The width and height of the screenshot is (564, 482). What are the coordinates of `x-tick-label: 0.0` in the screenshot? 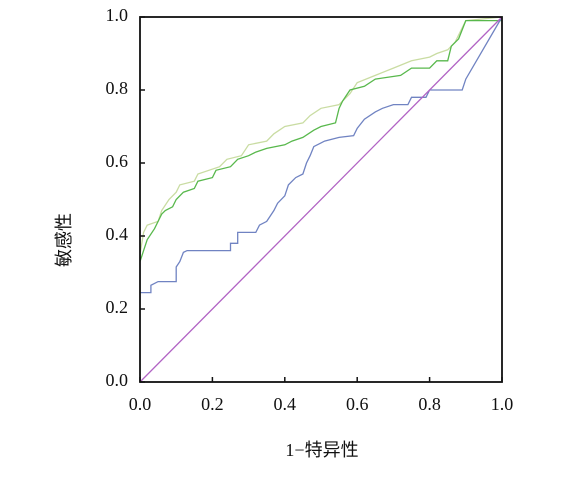 It's located at (140, 404).